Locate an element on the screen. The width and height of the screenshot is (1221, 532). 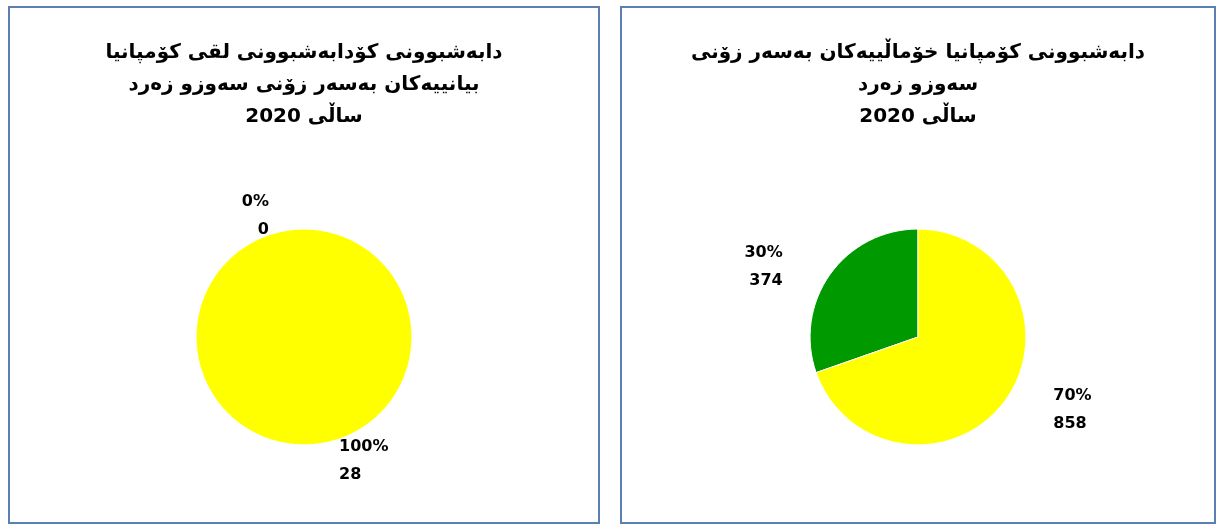
data-label: 70% 858 is located at coordinates (1072, 408).